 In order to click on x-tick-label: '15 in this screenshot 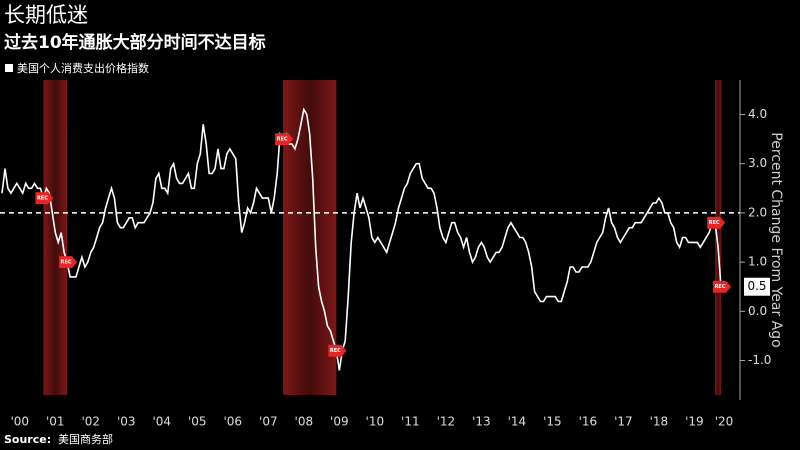, I will do `click(552, 422)`.